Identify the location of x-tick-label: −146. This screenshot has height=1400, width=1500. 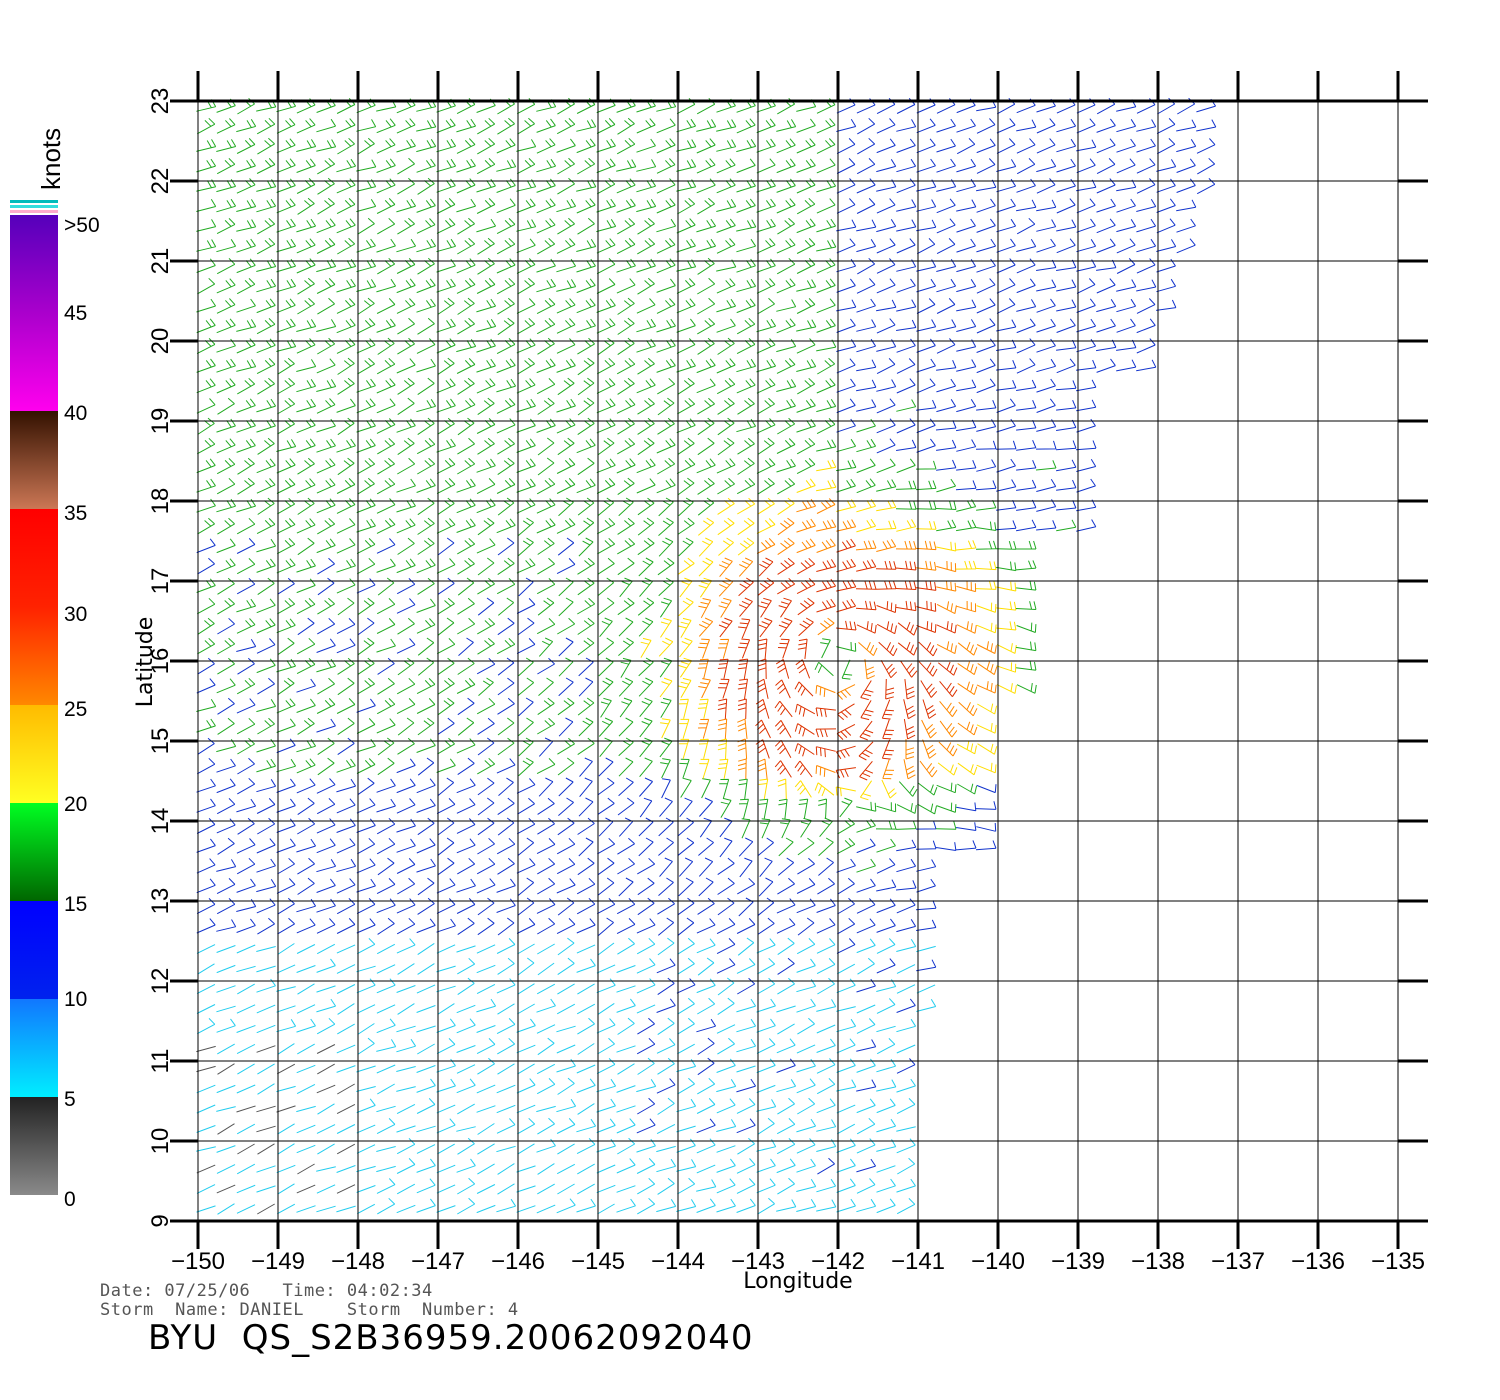
(518, 1261).